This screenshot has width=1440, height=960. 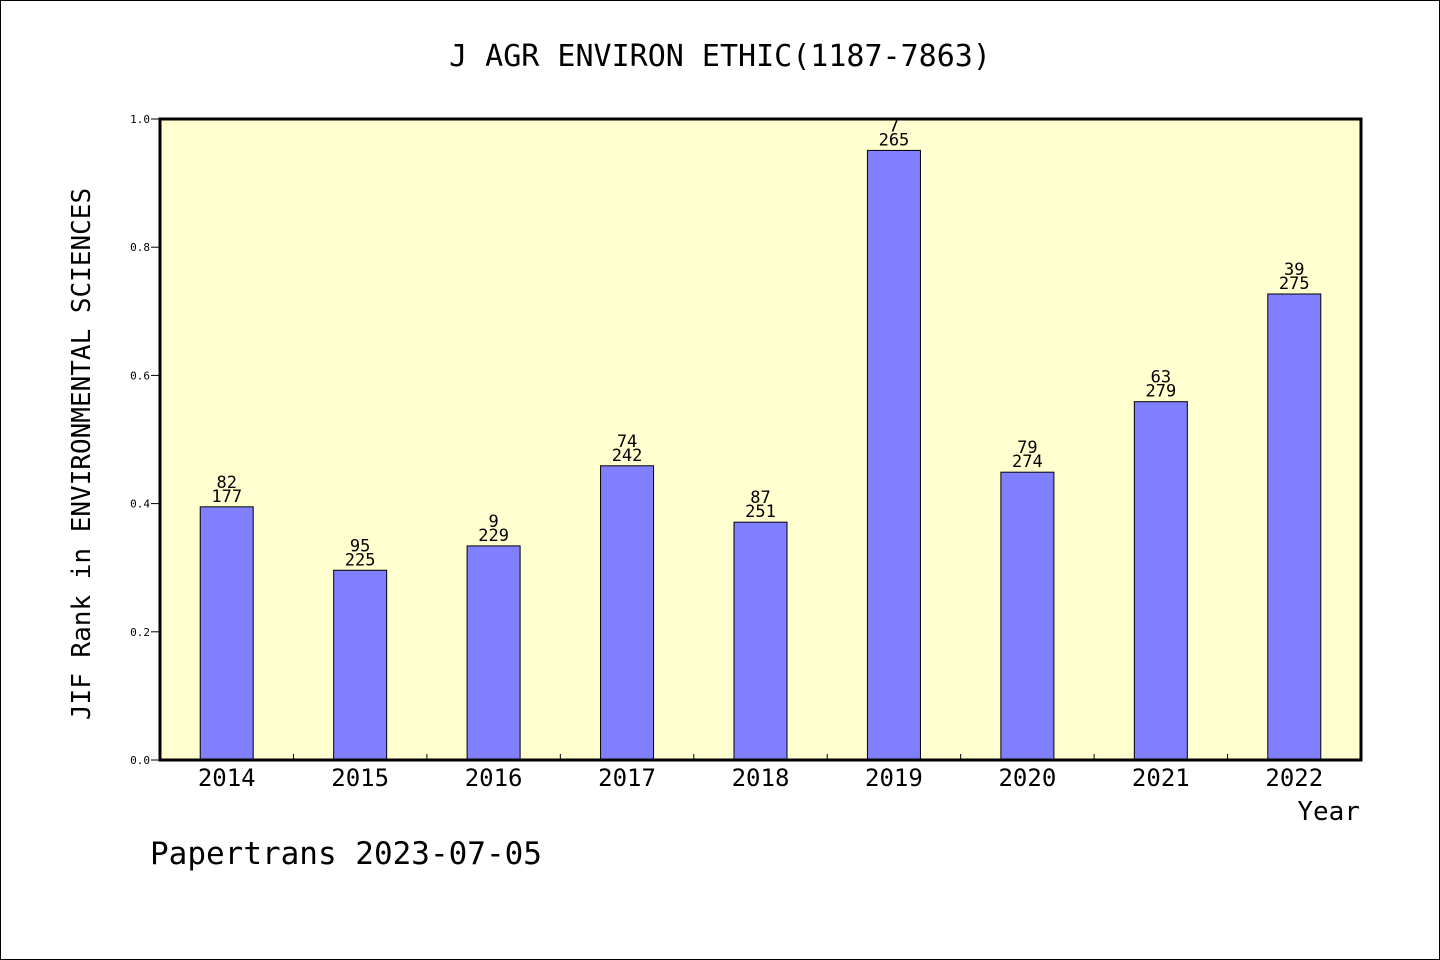 What do you see at coordinates (627, 778) in the screenshot?
I see `x-tick-label: 2017` at bounding box center [627, 778].